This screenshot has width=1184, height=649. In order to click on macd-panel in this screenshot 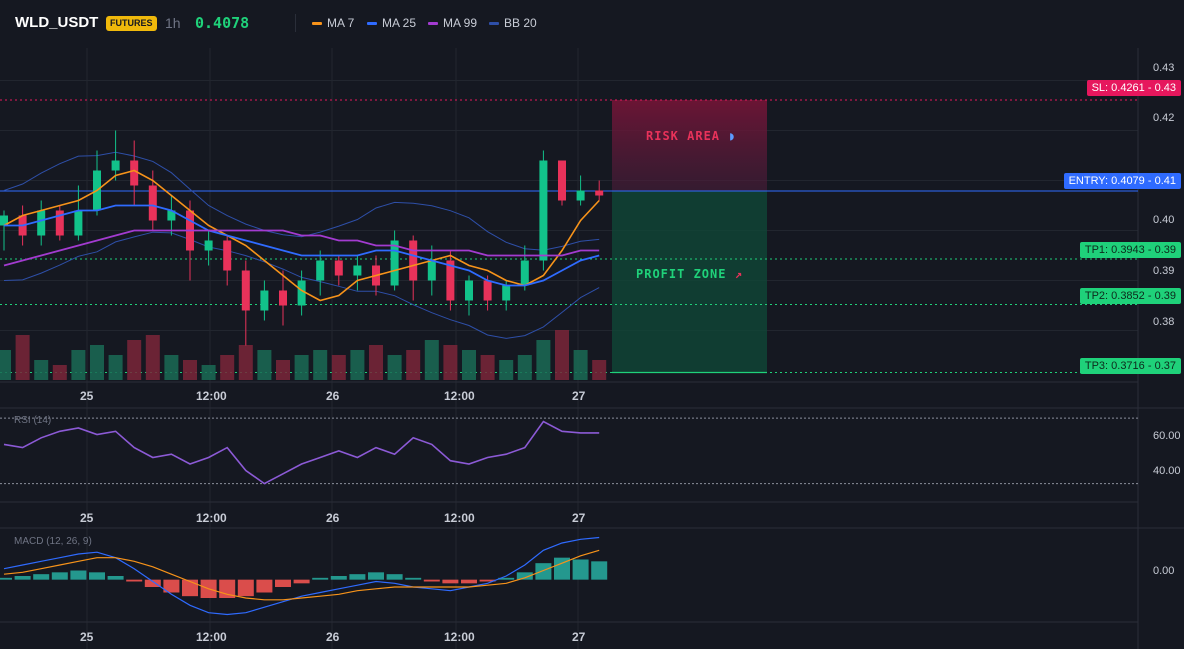, I will do `click(304, 576)`.